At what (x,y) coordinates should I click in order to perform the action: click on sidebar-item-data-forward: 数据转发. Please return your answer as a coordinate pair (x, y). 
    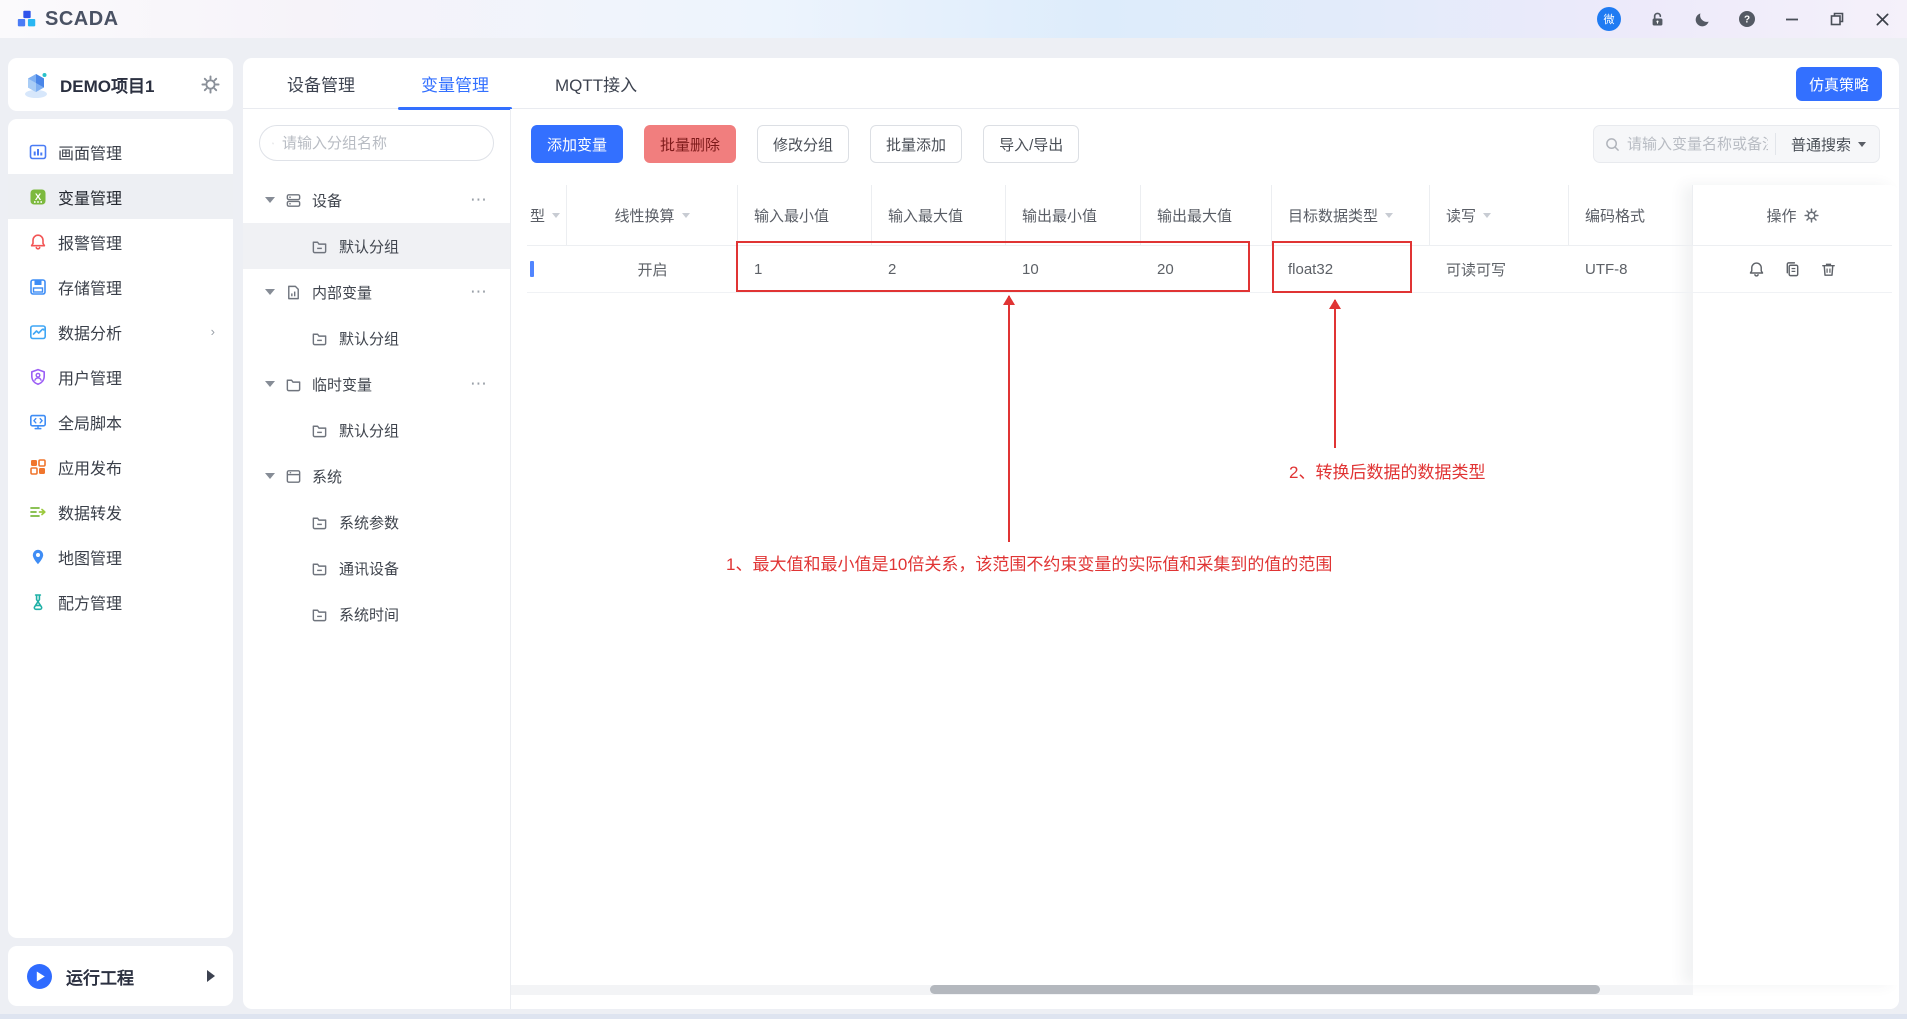
    Looking at the image, I should click on (120, 511).